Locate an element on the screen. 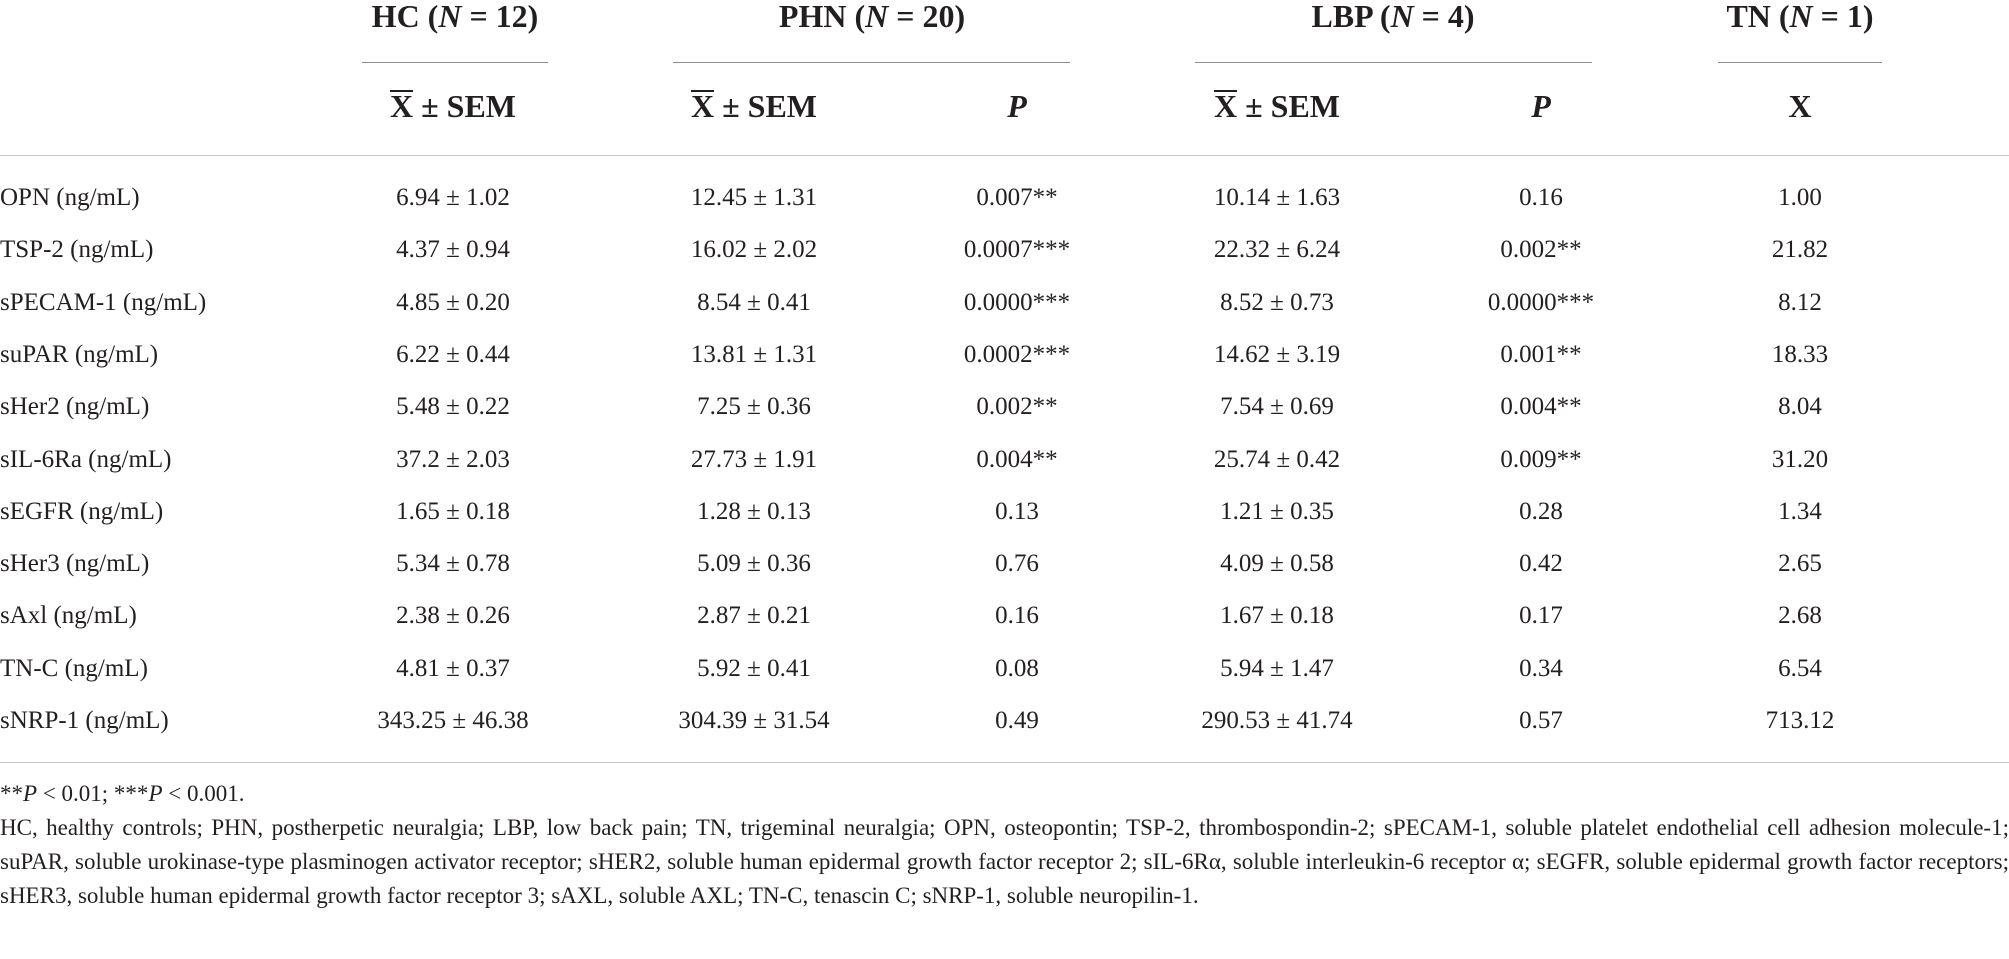 Image resolution: width=2009 pixels, height=959 pixels. cell-tn: 713.12 is located at coordinates (1800, 720).